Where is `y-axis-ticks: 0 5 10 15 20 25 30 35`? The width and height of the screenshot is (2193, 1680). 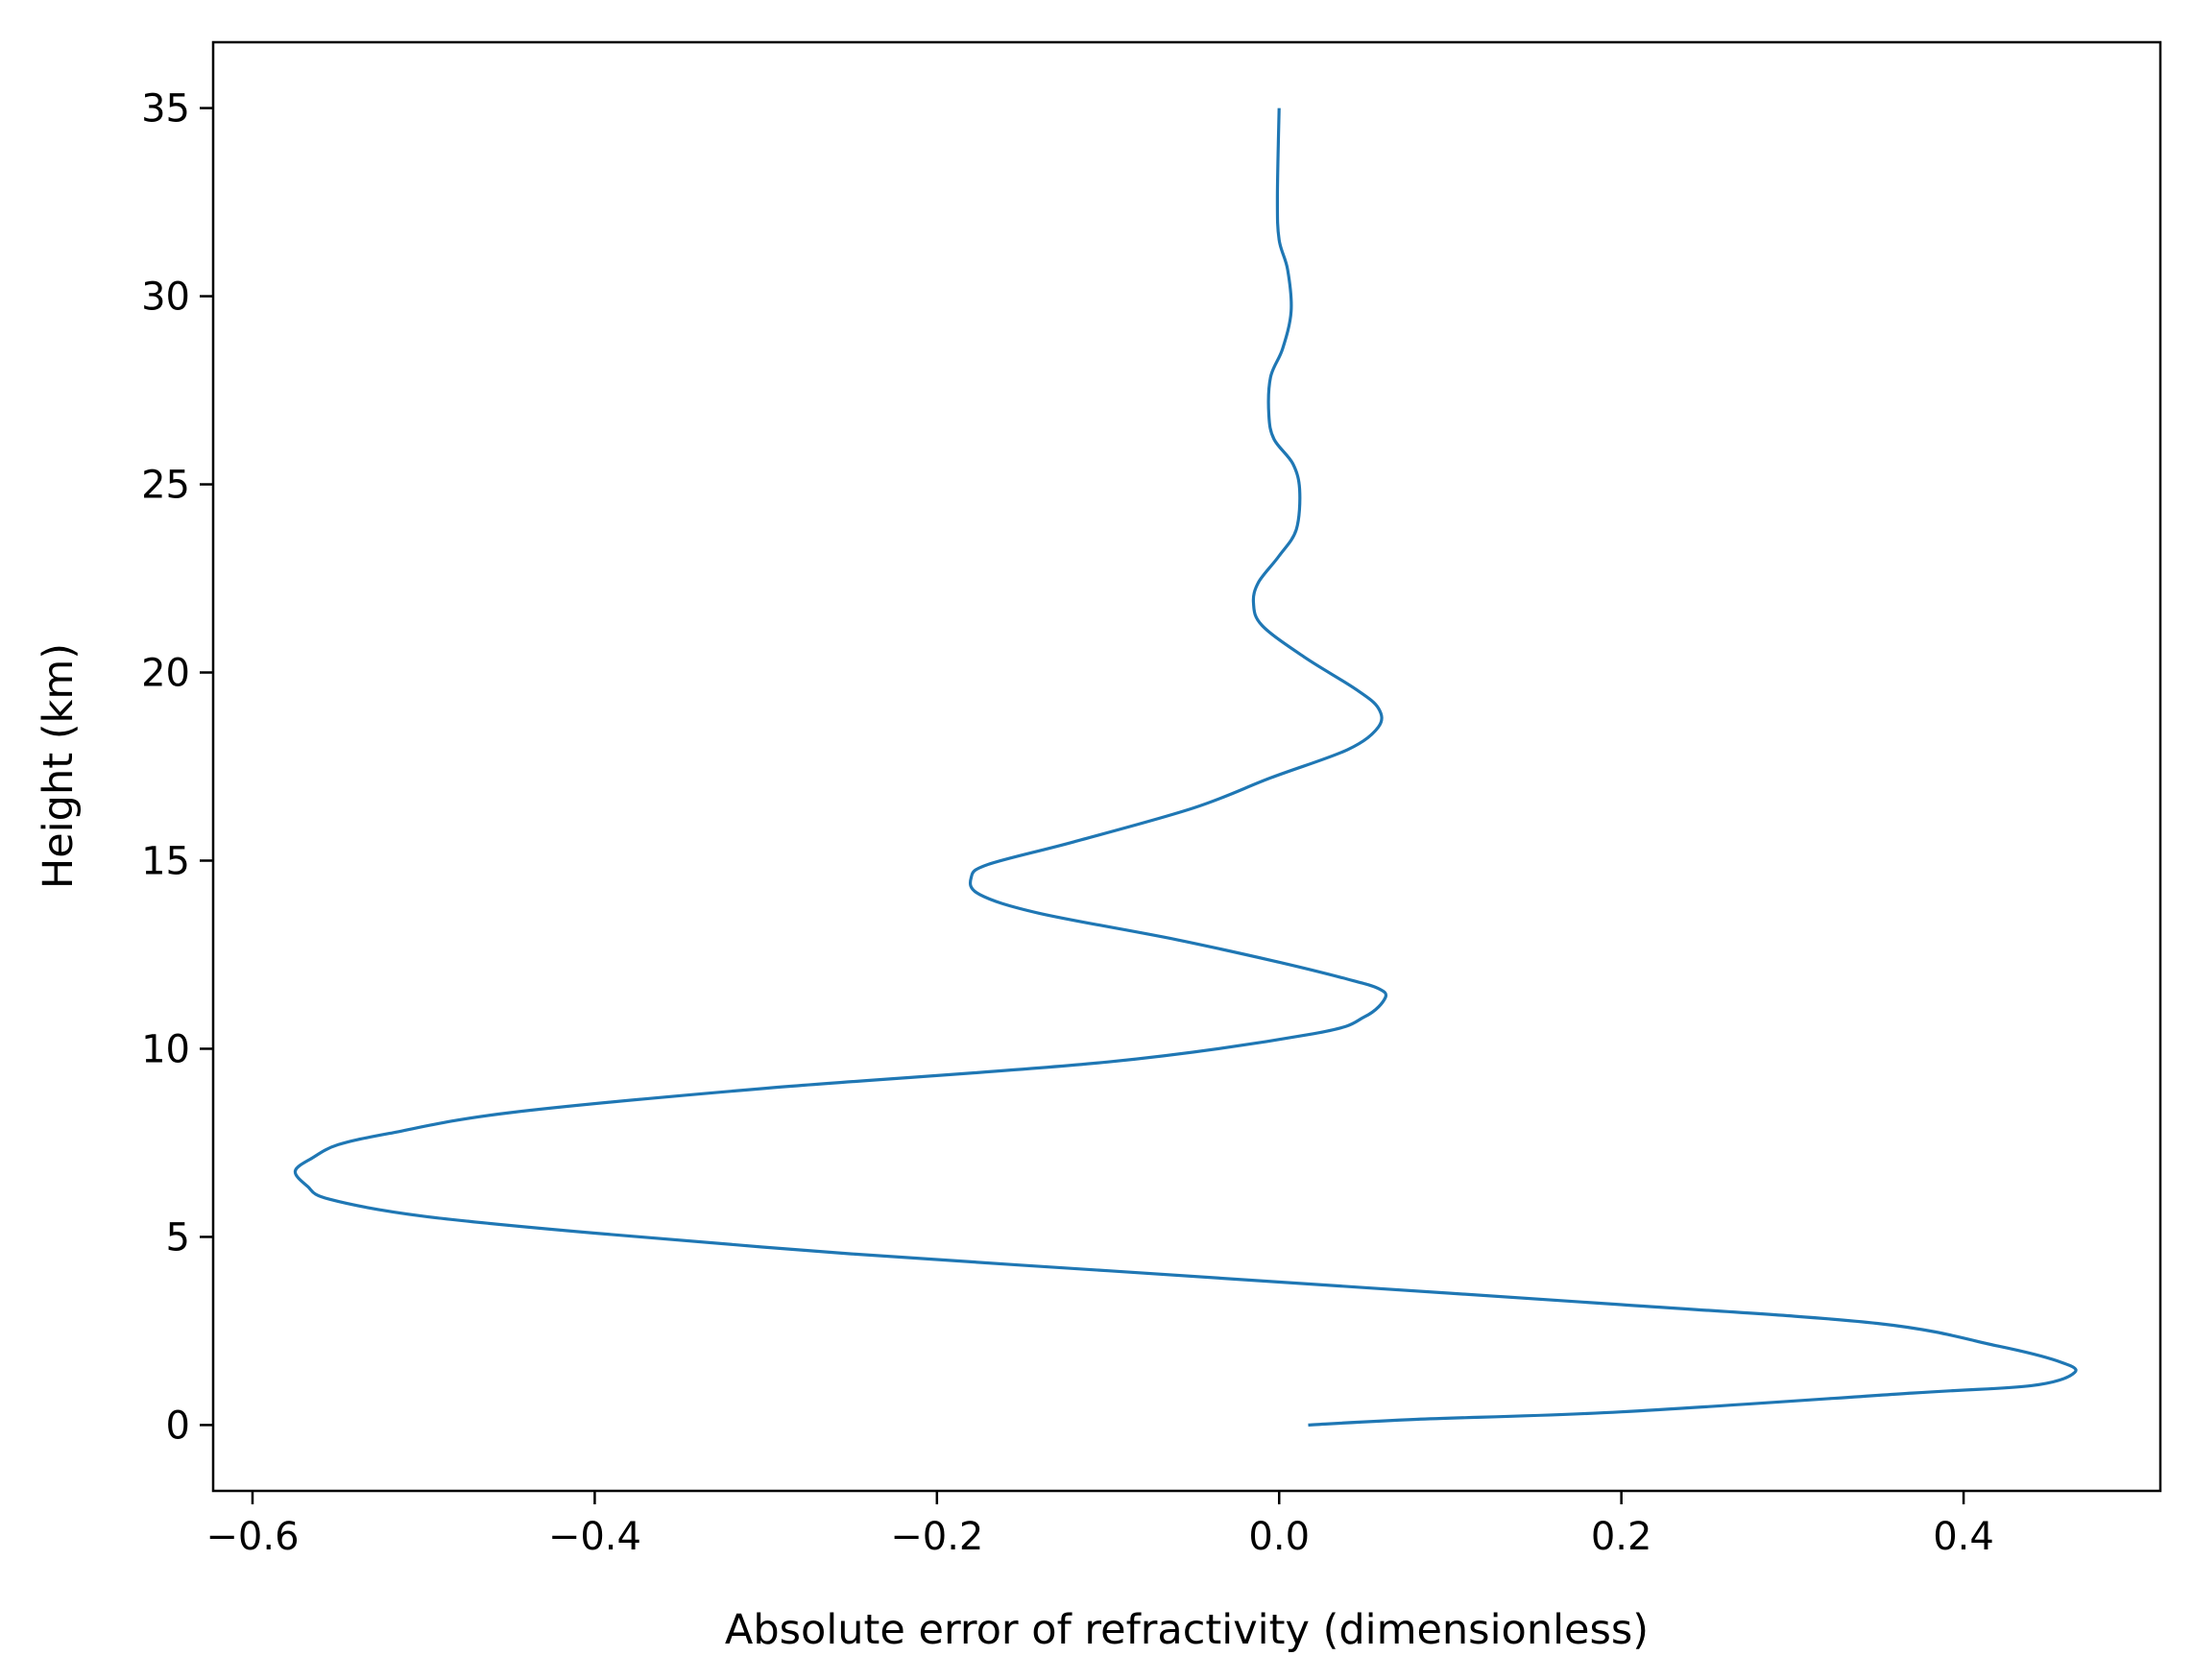
y-axis-ticks: 0 5 10 15 20 25 30 35 is located at coordinates (177, 767).